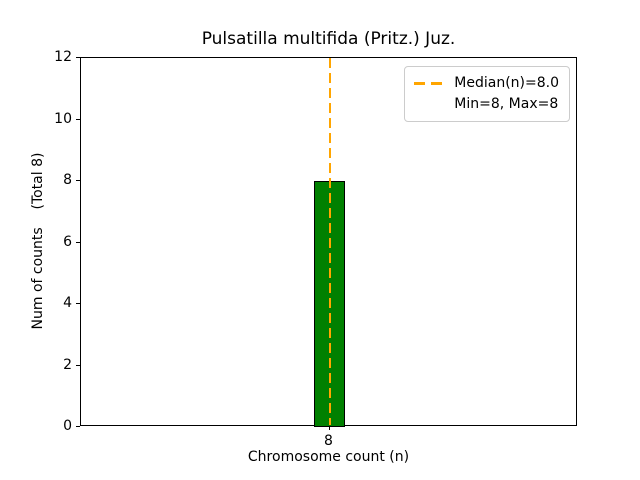 The height and width of the screenshot is (480, 640). I want to click on legend-label-minmax: Min=8, Max=8, so click(506, 104).